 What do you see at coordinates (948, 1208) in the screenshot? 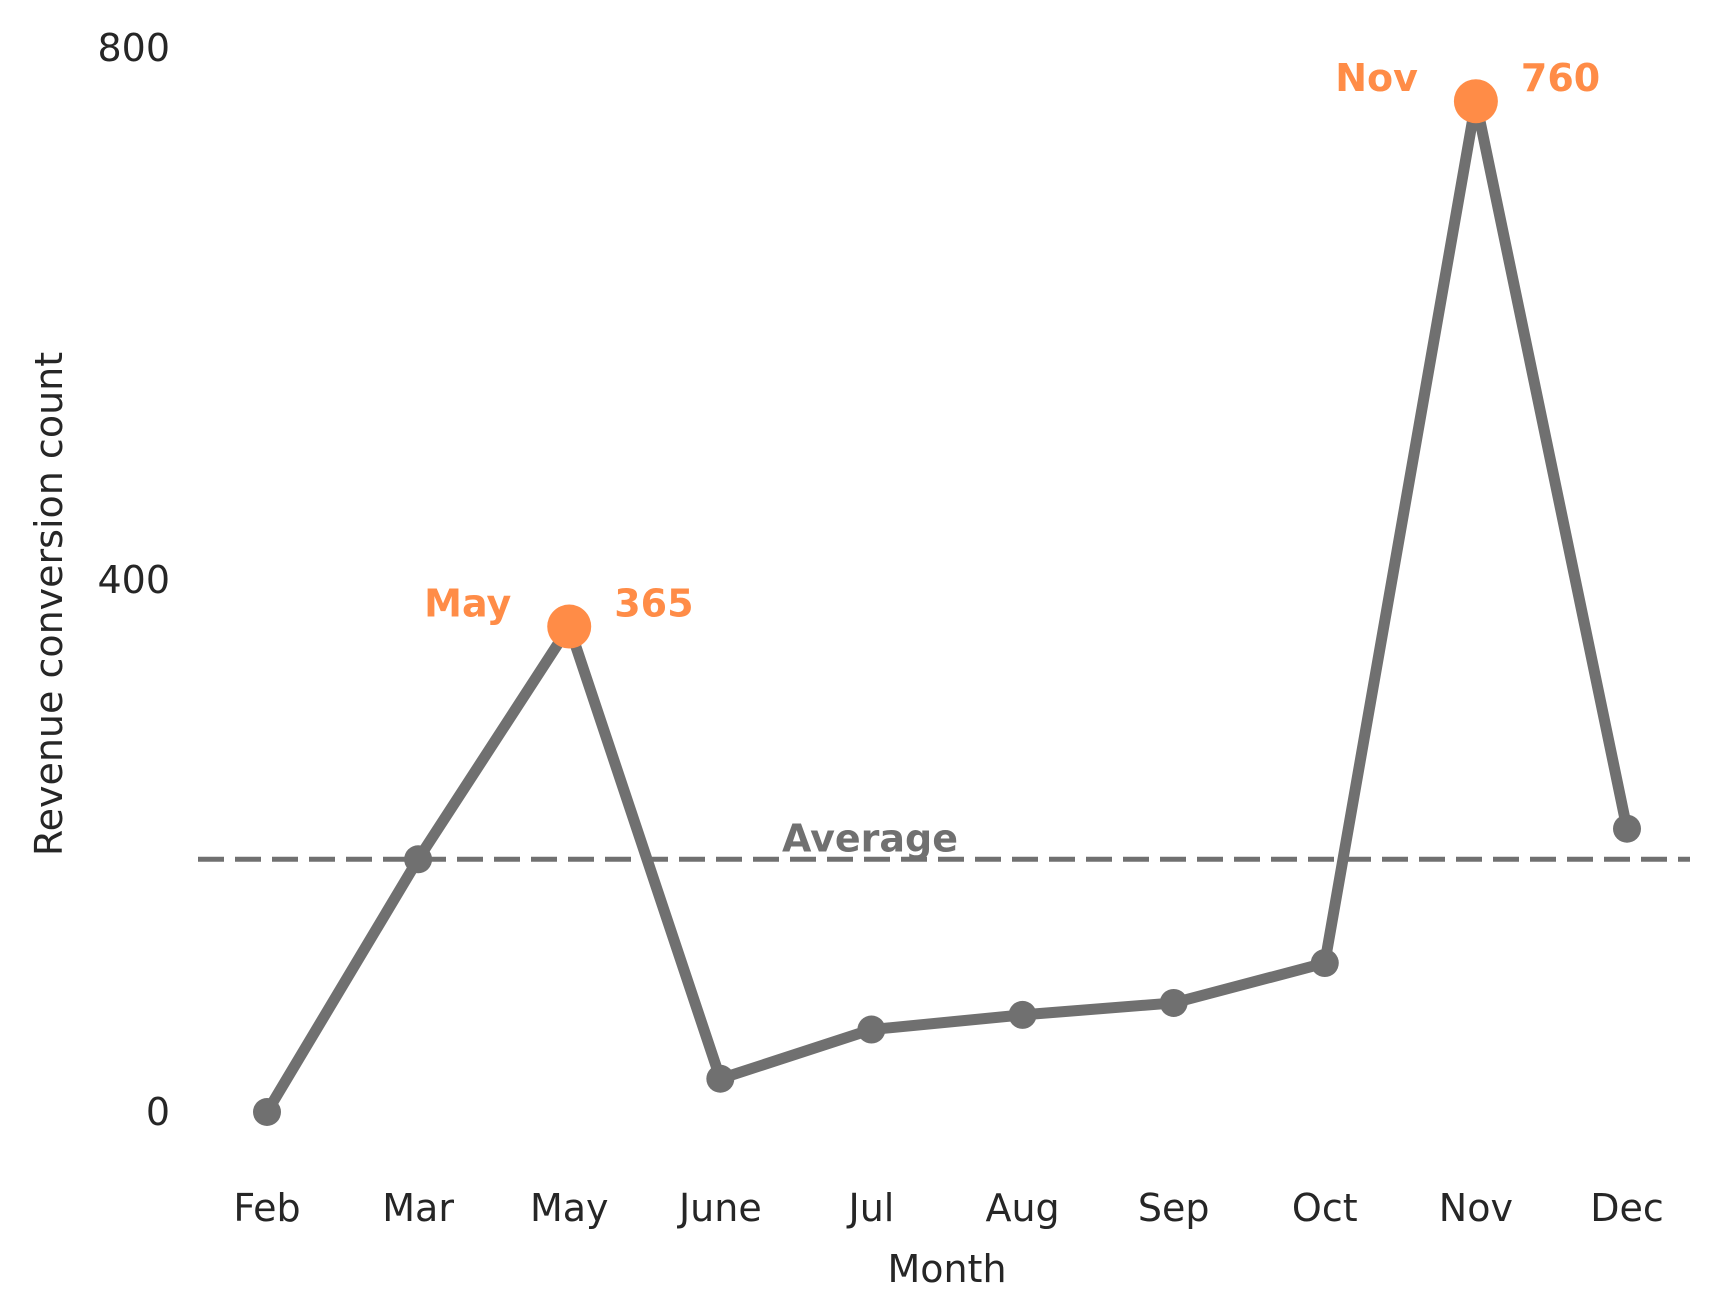
I see `x-axis-ticks: Feb Mar May June Jul Aug Sep Oct Nov Dec` at bounding box center [948, 1208].